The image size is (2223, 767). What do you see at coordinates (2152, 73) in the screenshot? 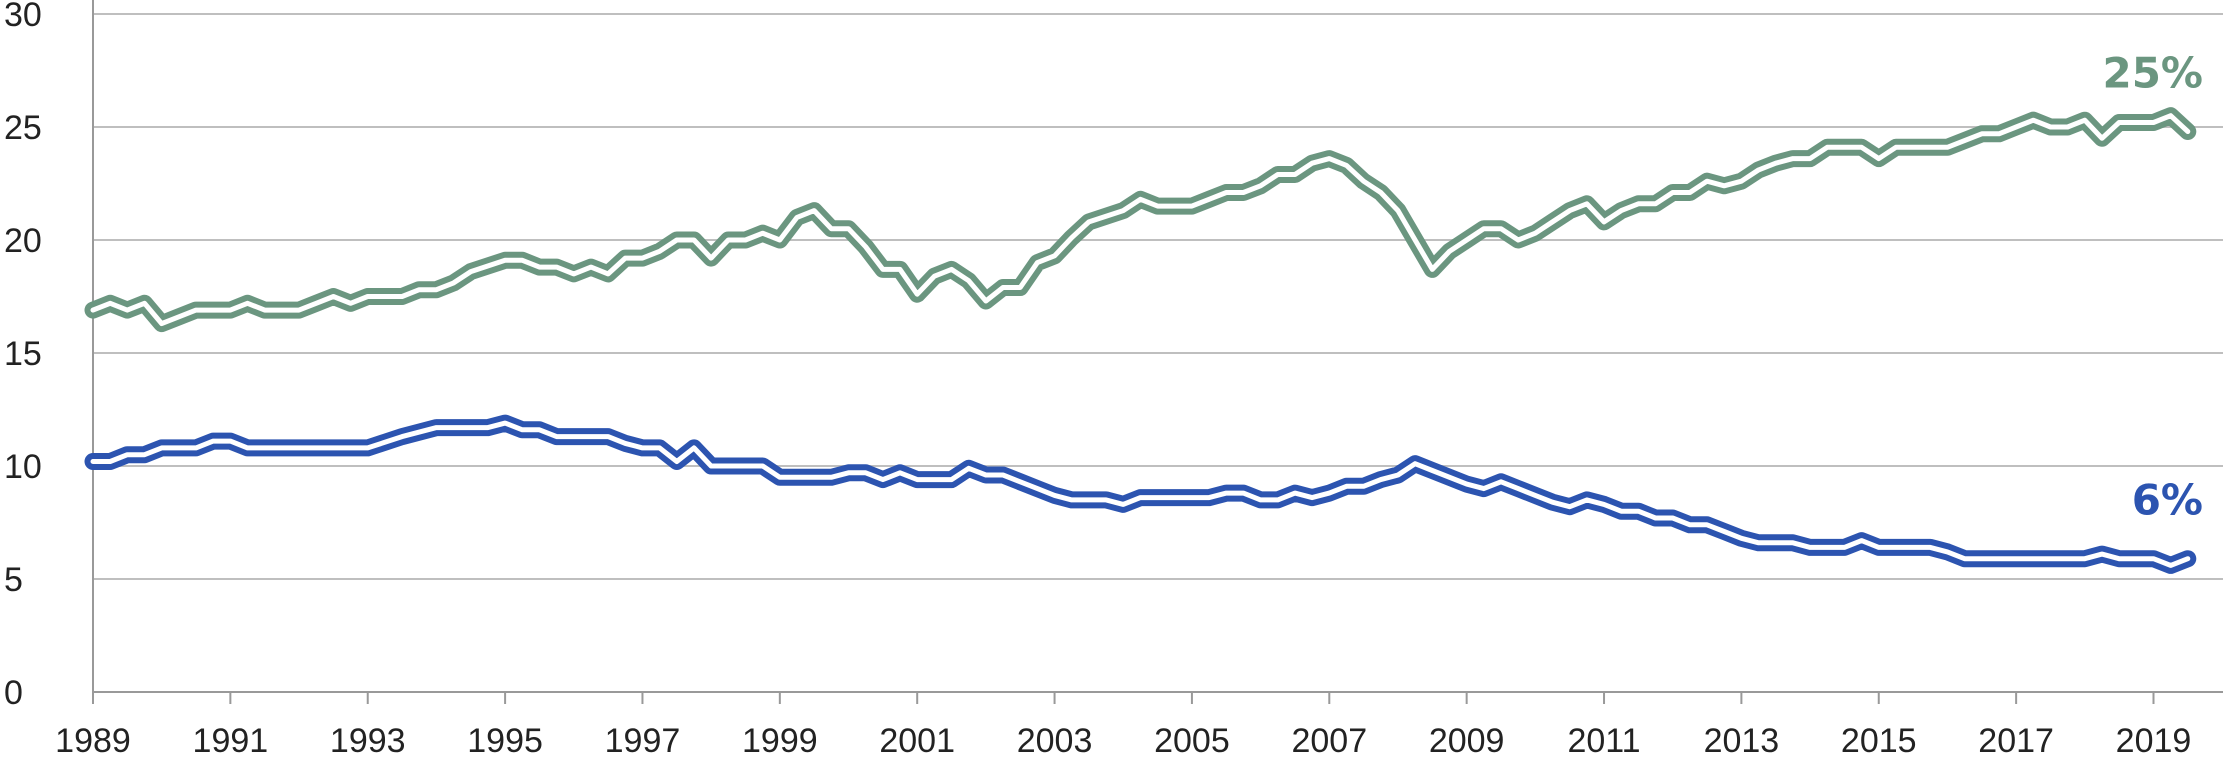
I see `series-end-label: 25%` at bounding box center [2152, 73].